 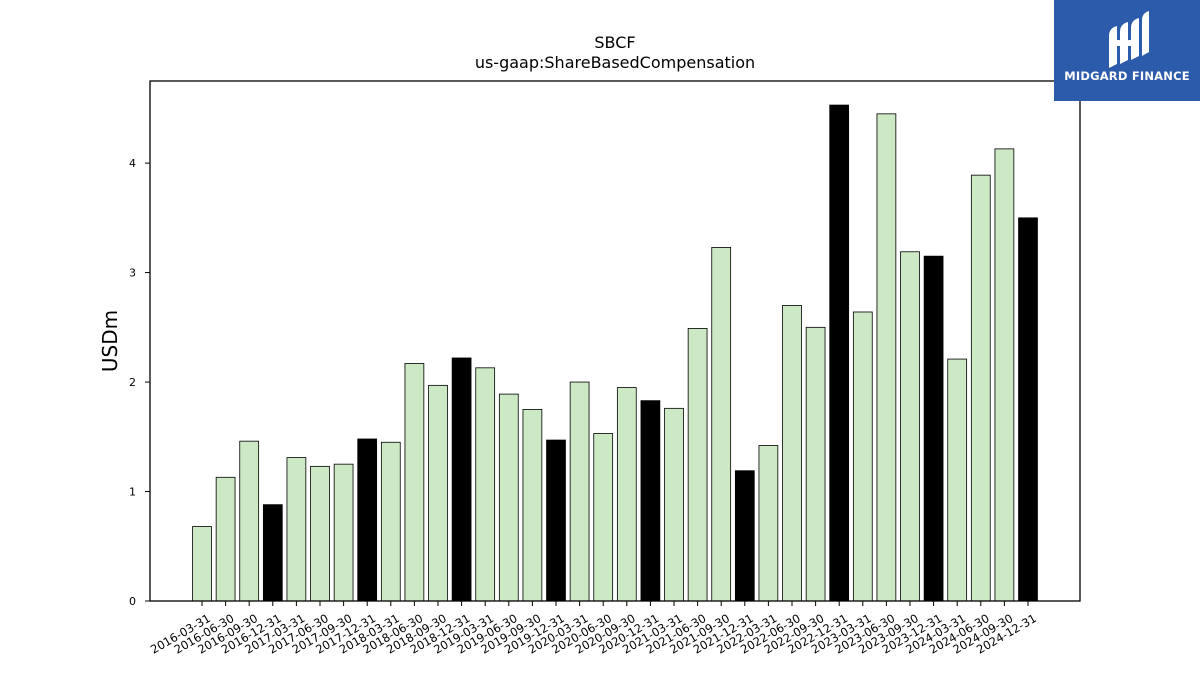 What do you see at coordinates (1127, 76) in the screenshot?
I see `brand-name: MIDGARD FINANCE` at bounding box center [1127, 76].